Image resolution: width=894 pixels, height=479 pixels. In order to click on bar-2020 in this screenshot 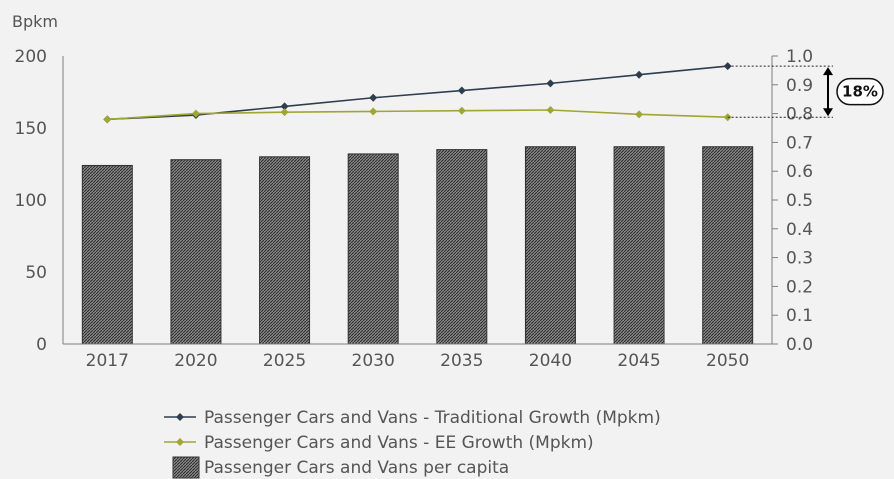, I will do `click(196, 252)`.